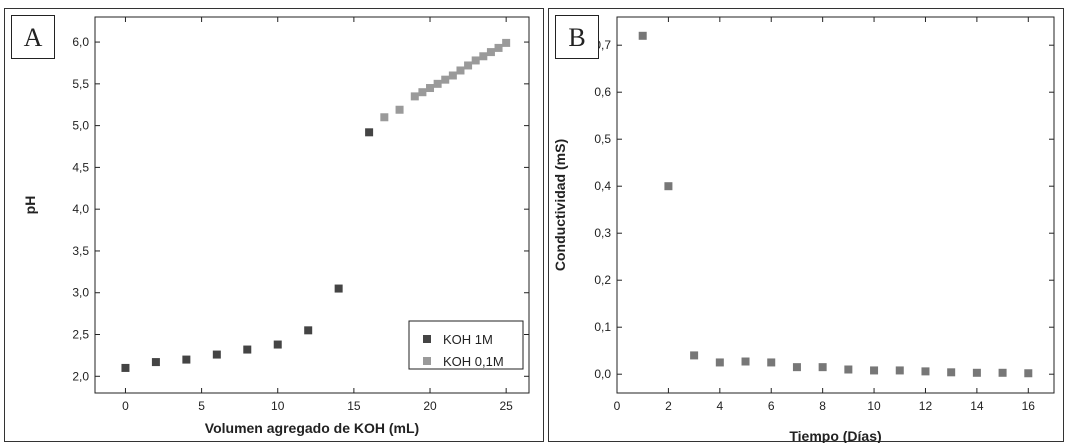  Describe the element at coordinates (430, 406) in the screenshot. I see `x-tick-label: 20` at that location.